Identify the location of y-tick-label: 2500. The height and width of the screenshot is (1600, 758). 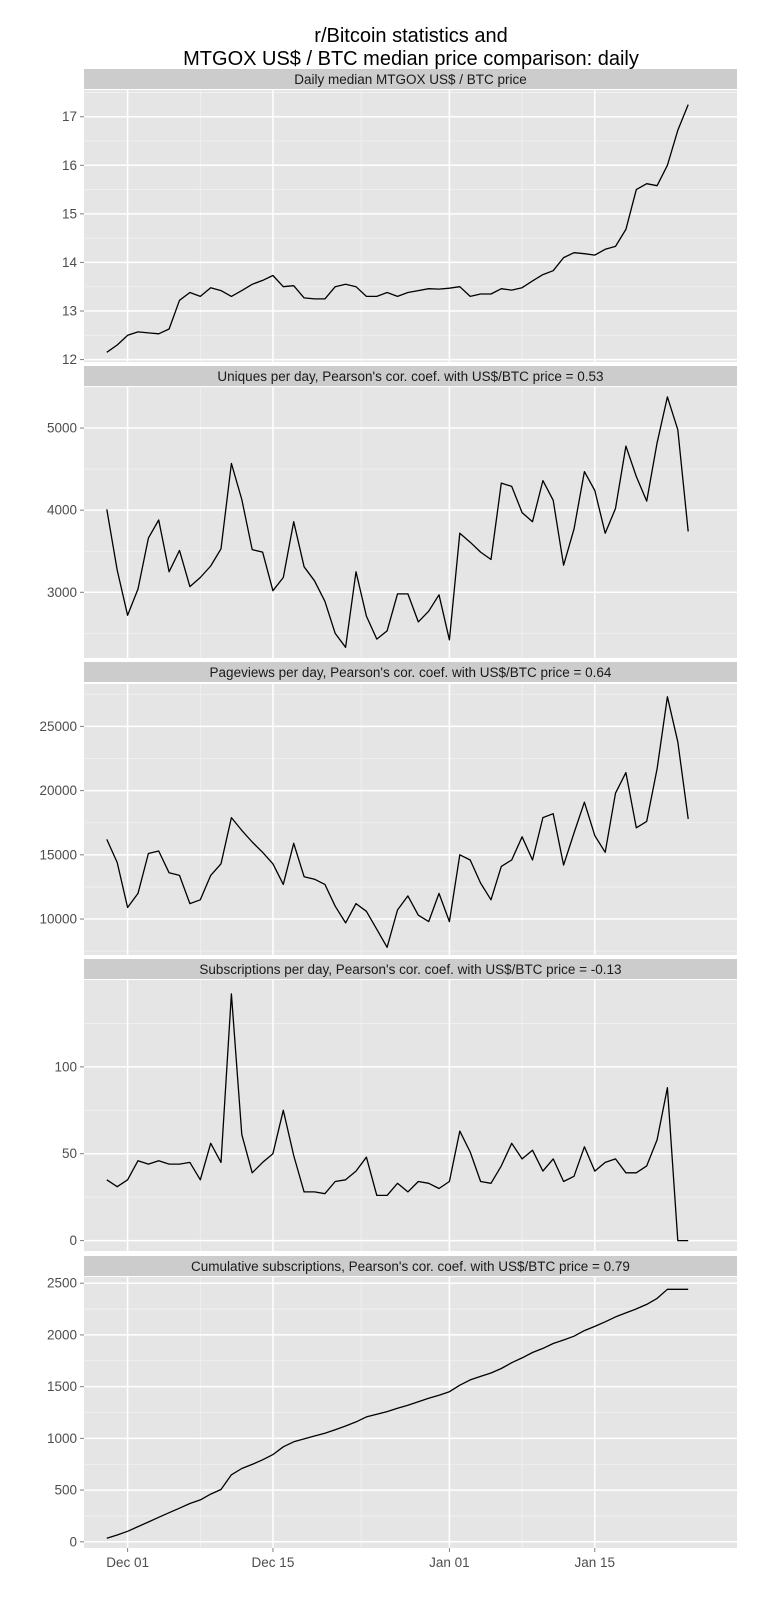
(62, 1283).